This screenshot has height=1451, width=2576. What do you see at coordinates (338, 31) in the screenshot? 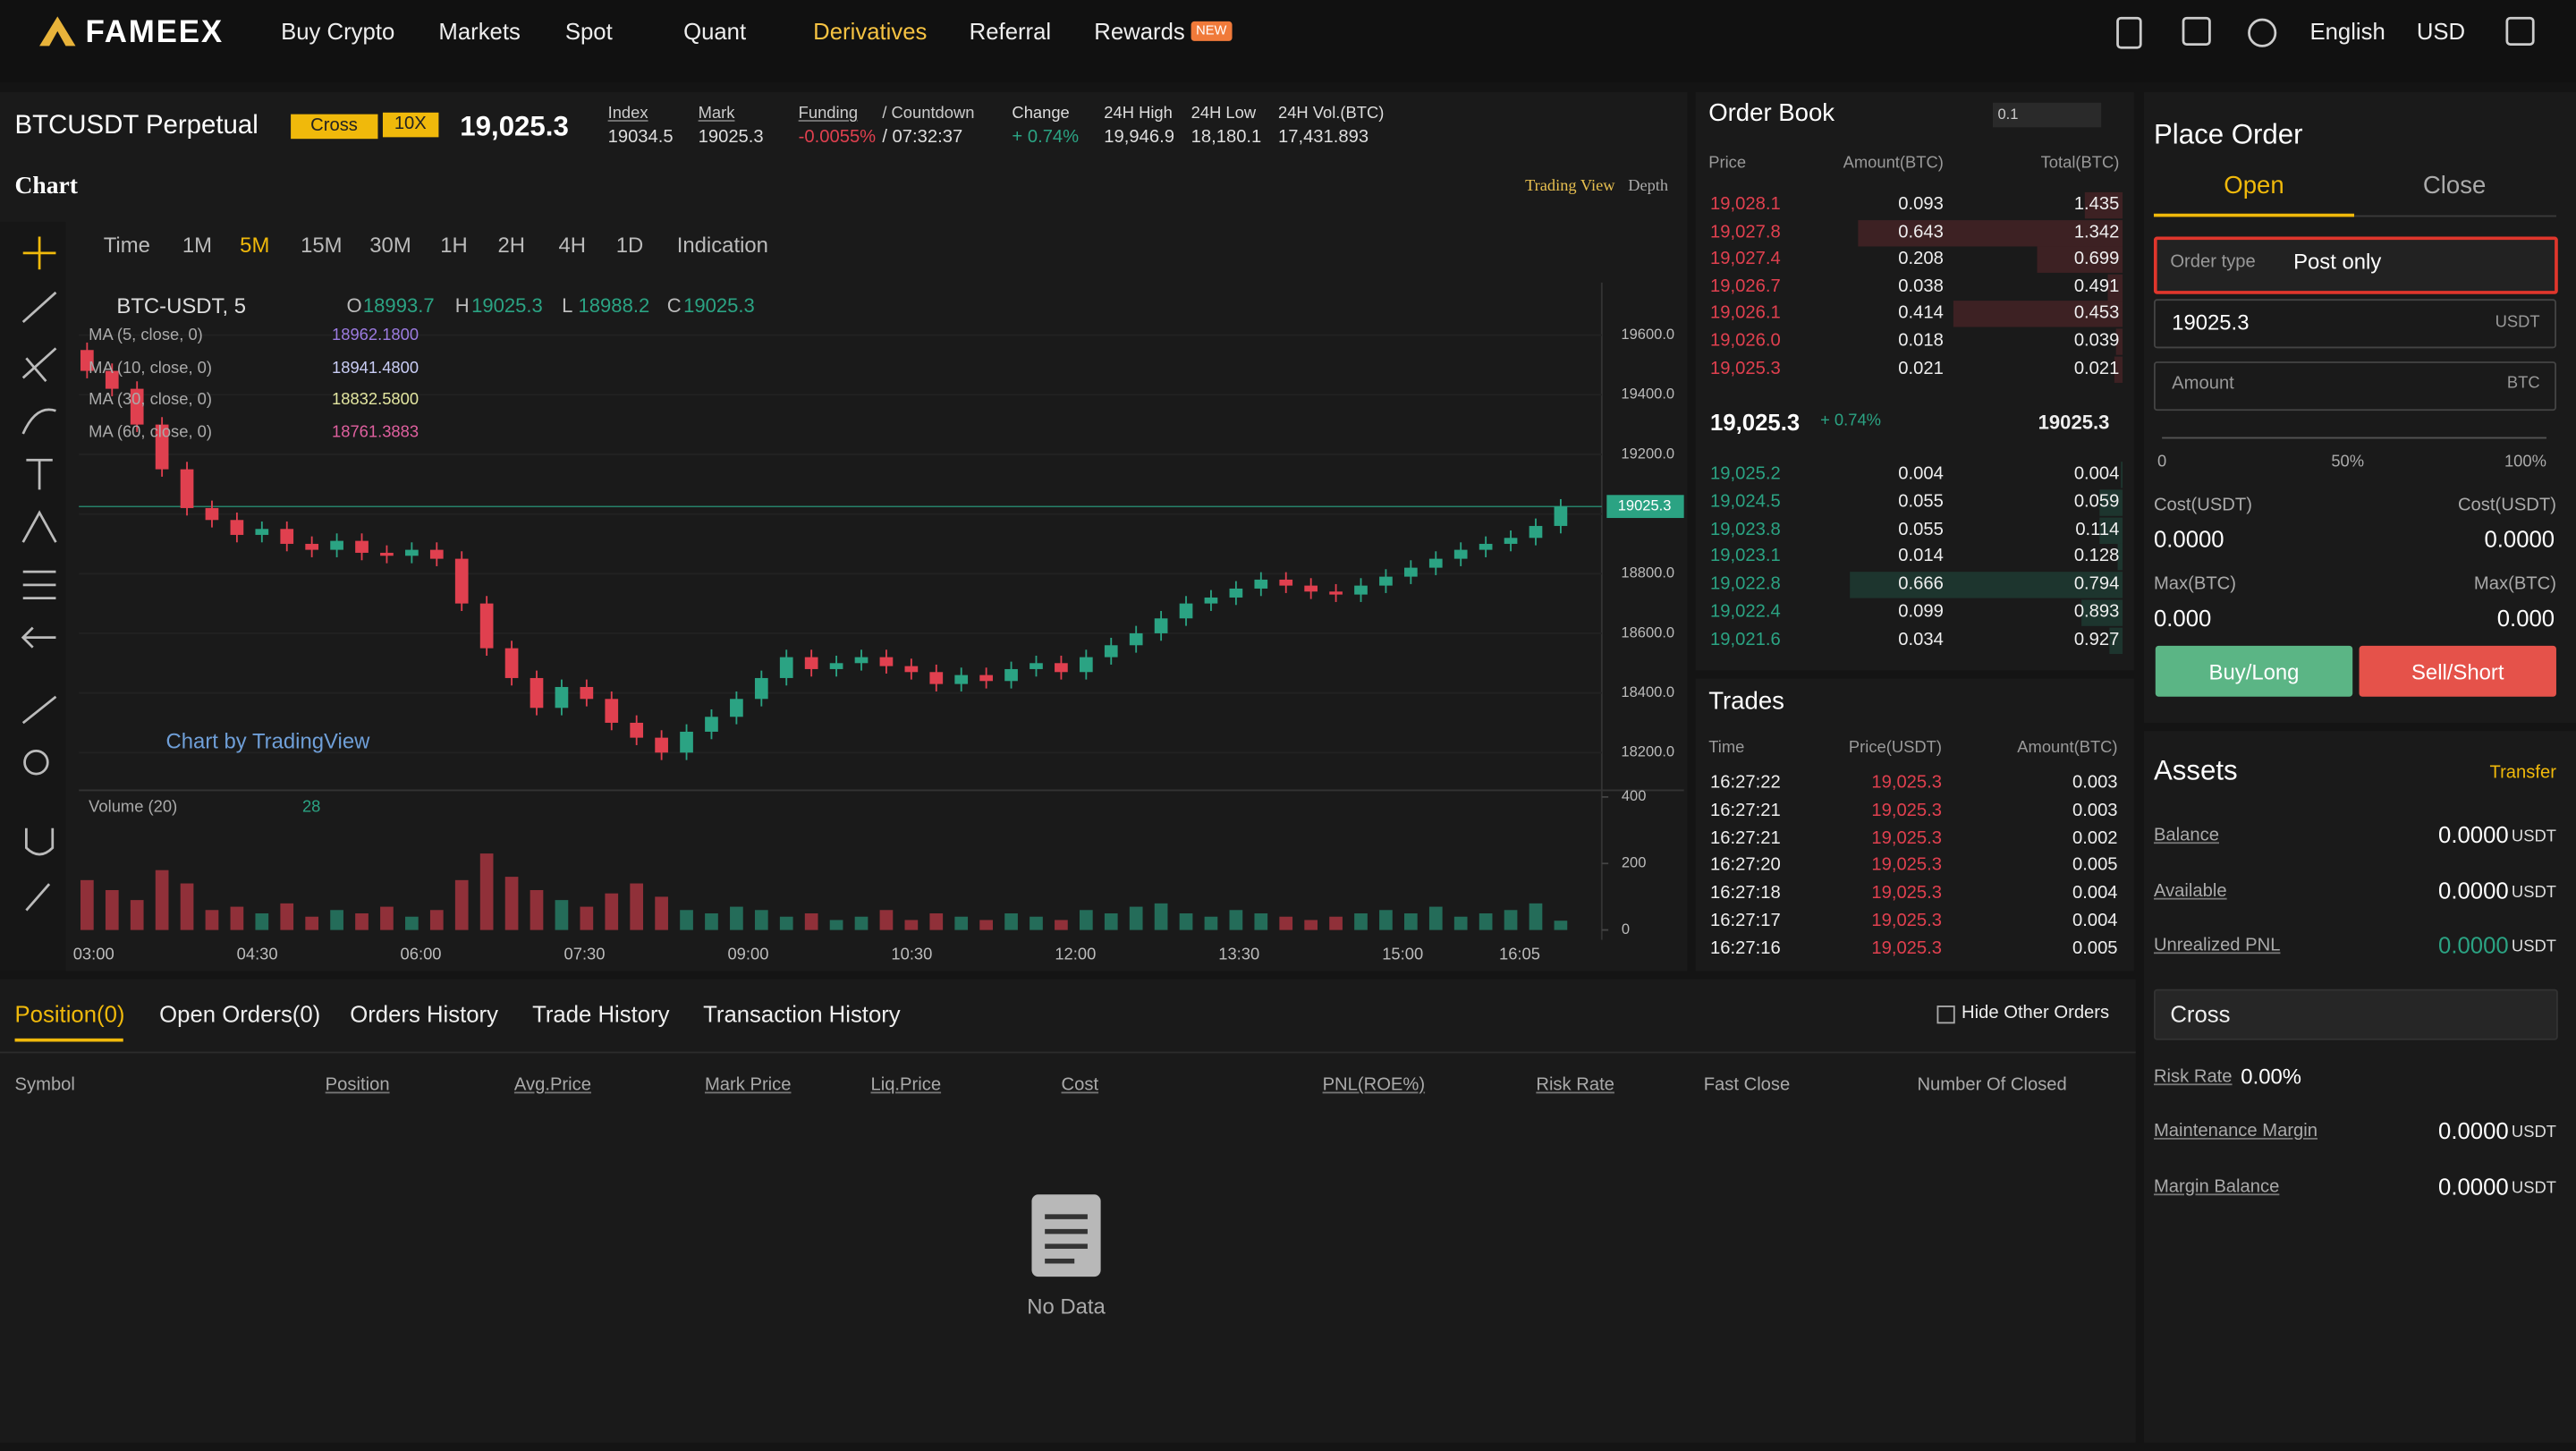
I see `nav-item: Buy Crypto` at bounding box center [338, 31].